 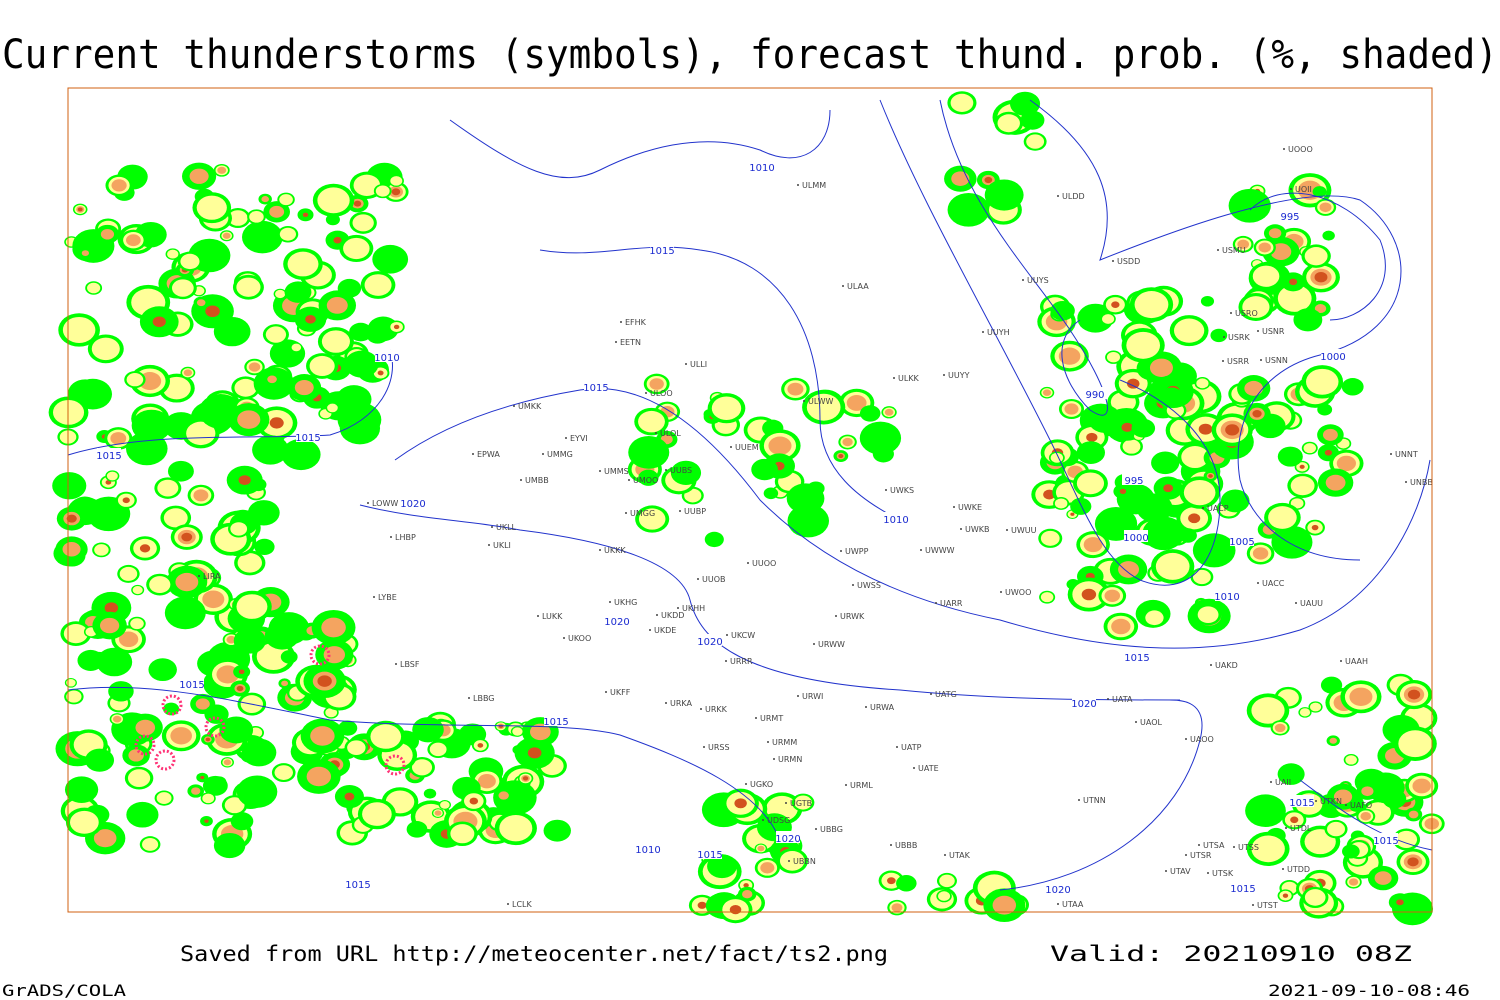 What do you see at coordinates (1246, 313) in the screenshot?
I see `station-label: USRO` at bounding box center [1246, 313].